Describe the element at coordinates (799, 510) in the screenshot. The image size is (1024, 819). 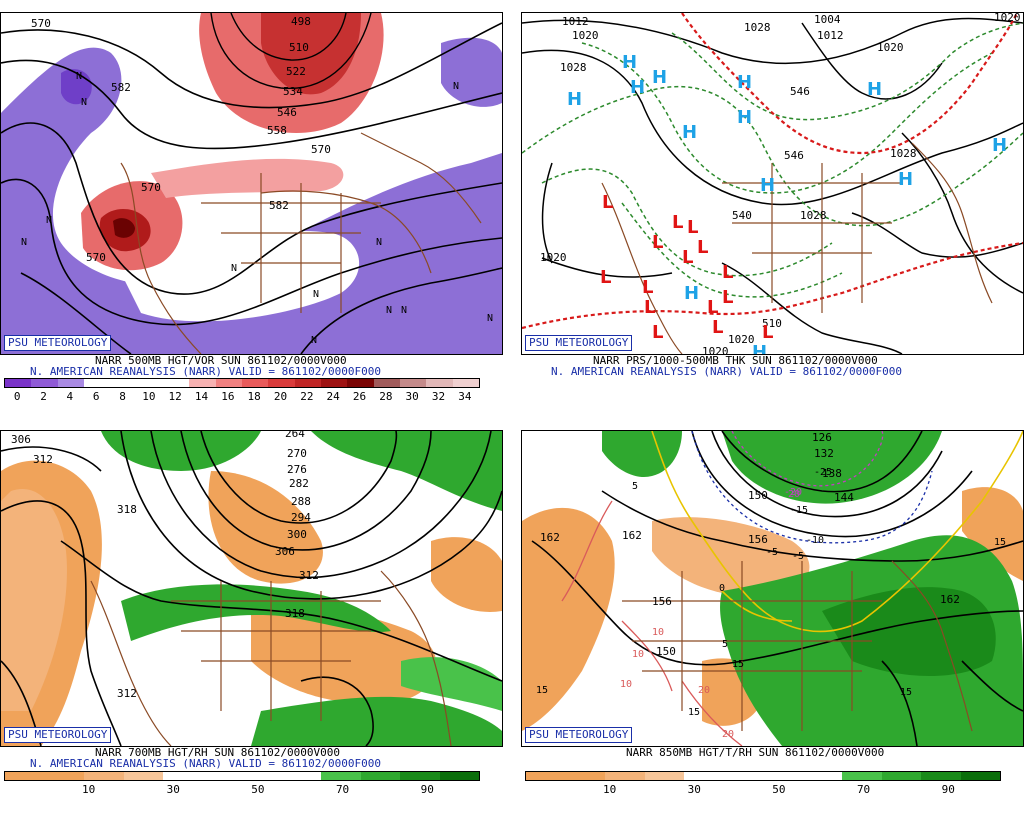
I see `temperature-label: -15` at that location.